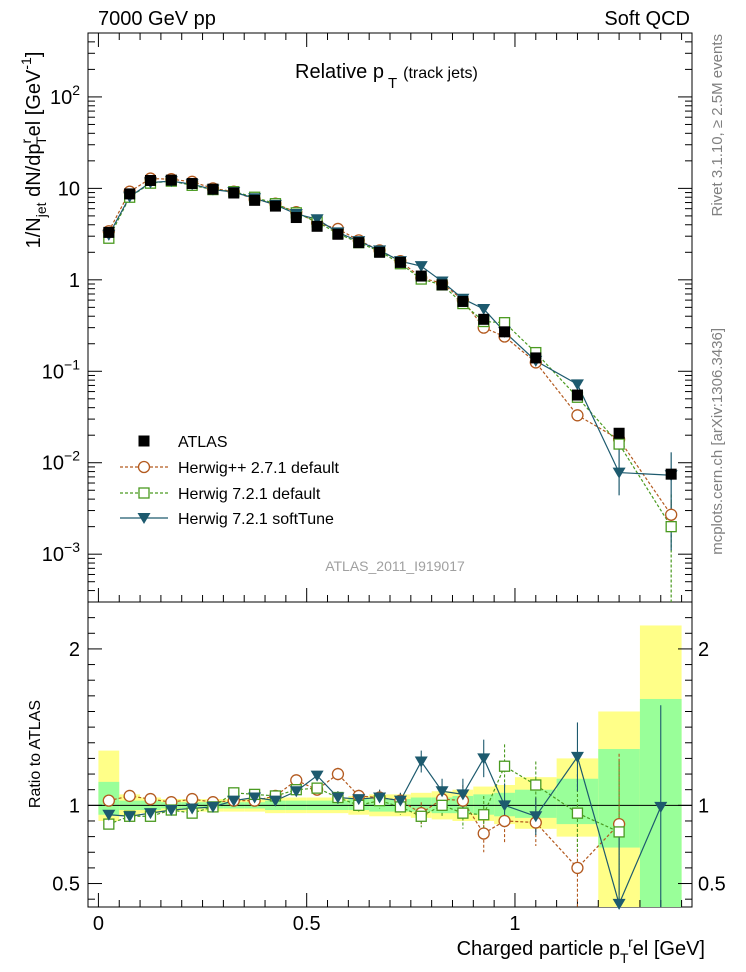 This screenshot has height=972, width=746. Describe the element at coordinates (392, 83) in the screenshot. I see `plot-title-sub: T` at that location.